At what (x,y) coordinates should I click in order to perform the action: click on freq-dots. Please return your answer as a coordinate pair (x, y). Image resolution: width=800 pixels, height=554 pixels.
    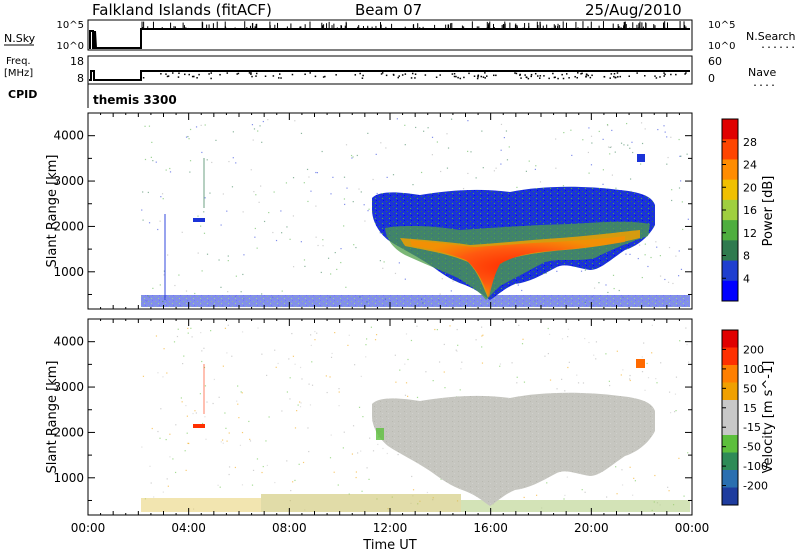
    Looking at the image, I should click on (414, 76).